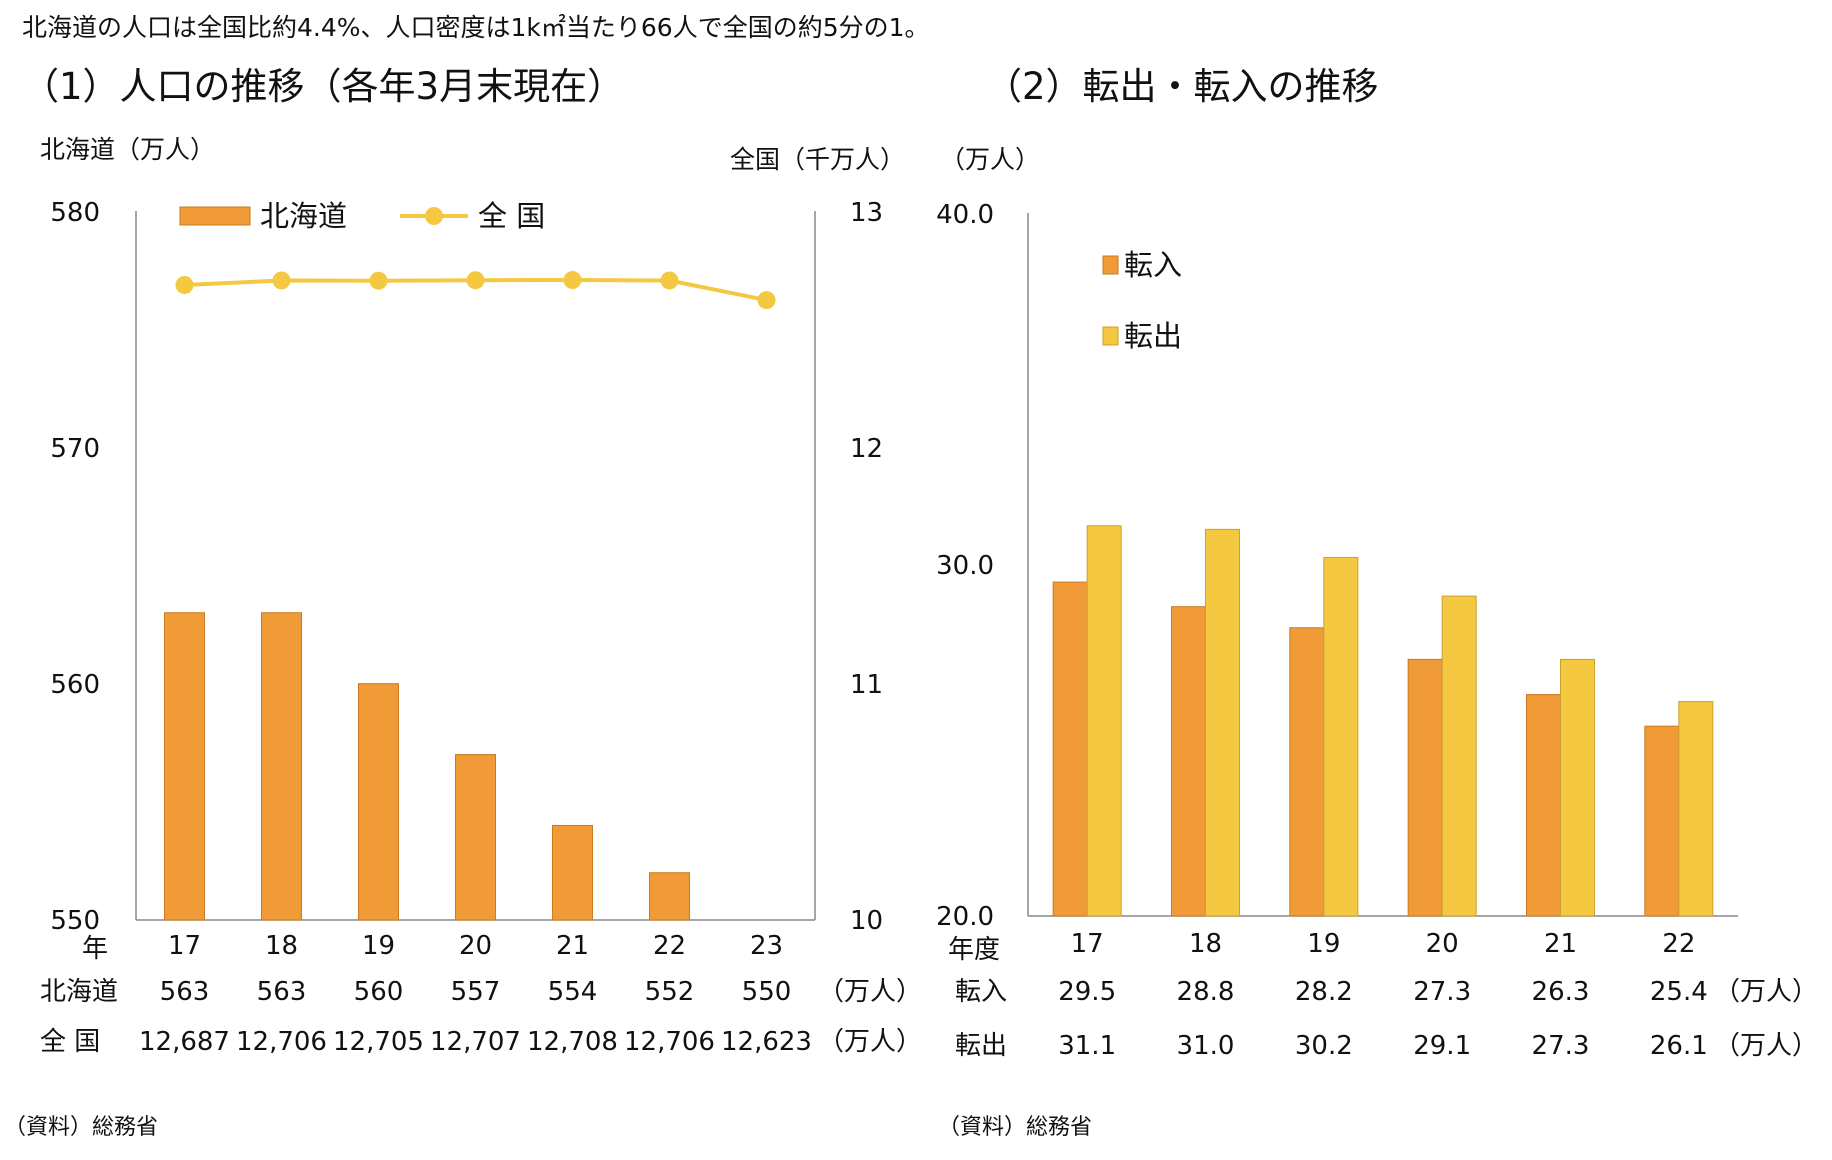 Image resolution: width=1832 pixels, height=1160 pixels. I want to click on chart1-right-tick: 11, so click(866, 685).